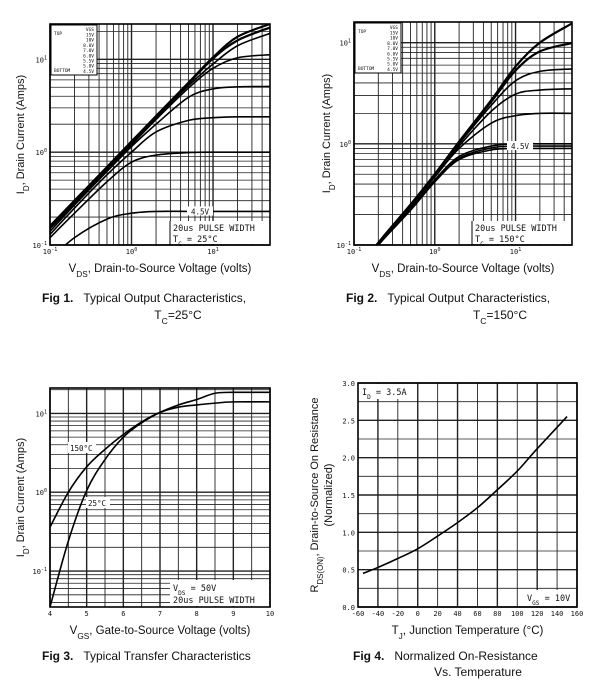 Image resolution: width=600 pixels, height=698 pixels. What do you see at coordinates (160, 614) in the screenshot?
I see `x-tick-label: 7` at bounding box center [160, 614].